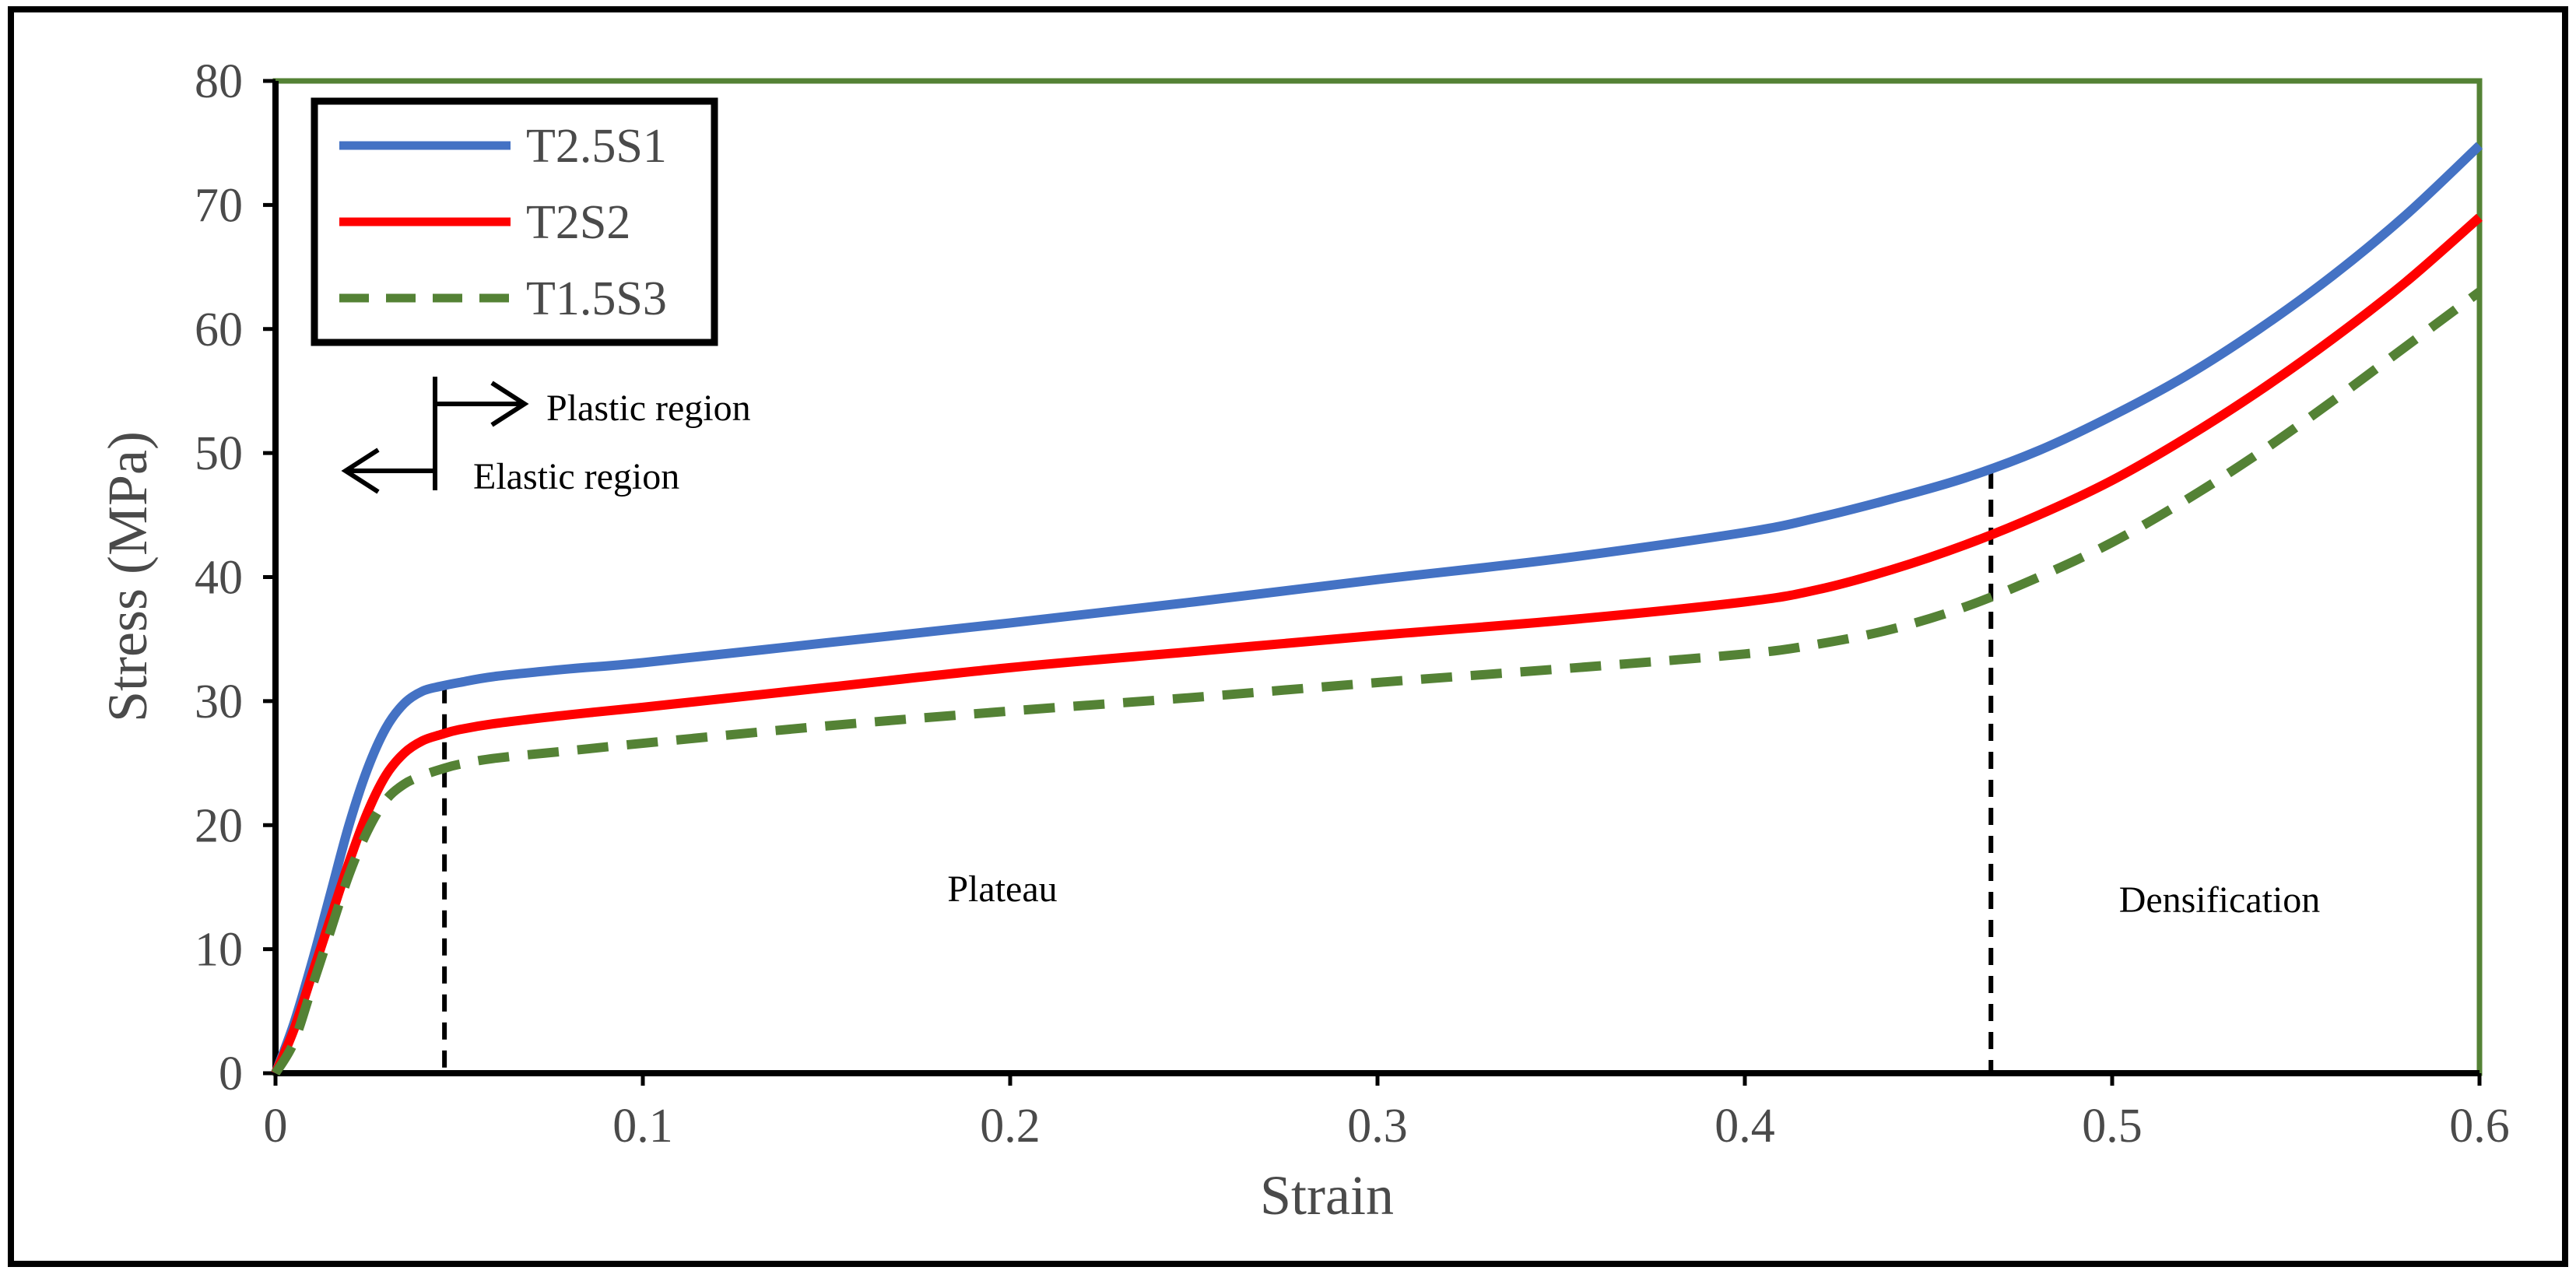 The image size is (2576, 1274). Describe the element at coordinates (2220, 900) in the screenshot. I see `densification-label: Densification` at that location.